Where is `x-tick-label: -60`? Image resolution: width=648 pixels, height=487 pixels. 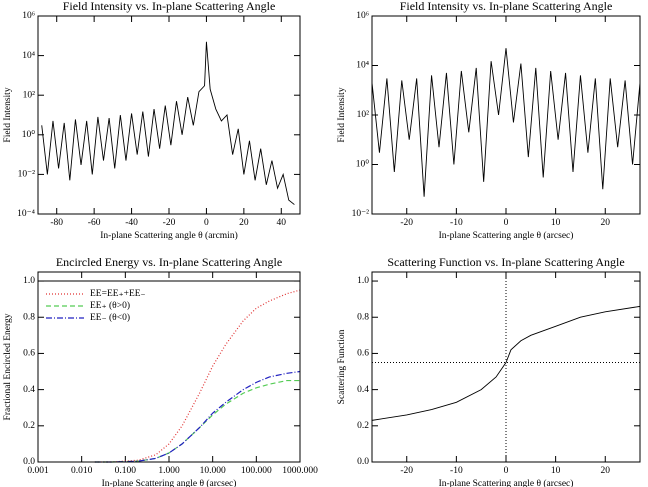 x-tick-label: -60 is located at coordinates (94, 223).